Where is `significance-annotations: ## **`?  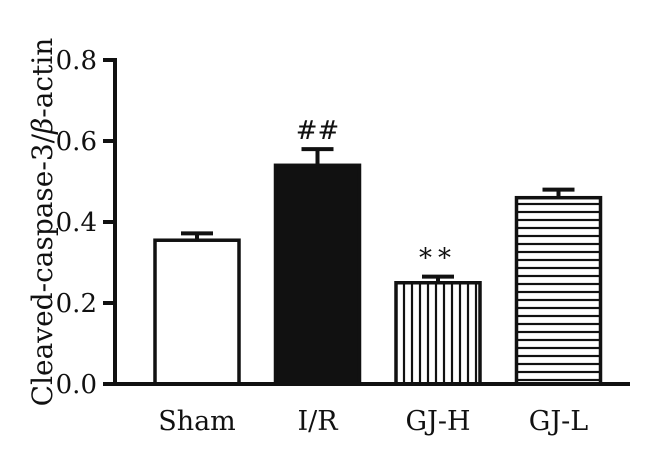 significance-annotations: ## ** is located at coordinates (376, 195).